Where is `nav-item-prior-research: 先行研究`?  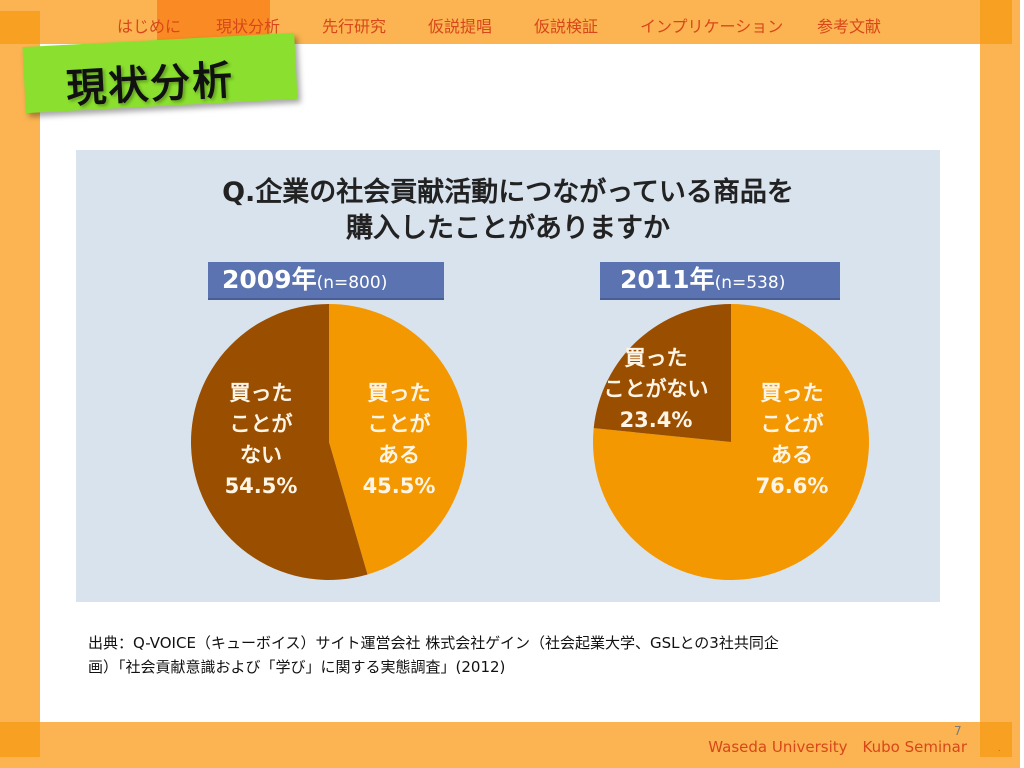
nav-item-prior-research: 先行研究 is located at coordinates (354, 26).